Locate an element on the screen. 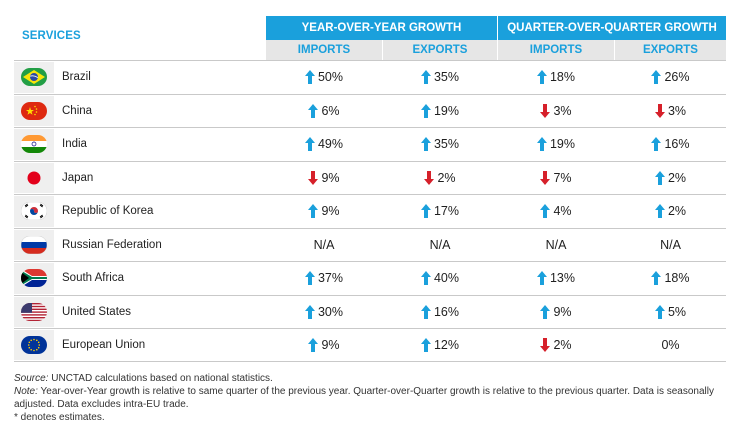  japan-flag-icon is located at coordinates (34, 177).